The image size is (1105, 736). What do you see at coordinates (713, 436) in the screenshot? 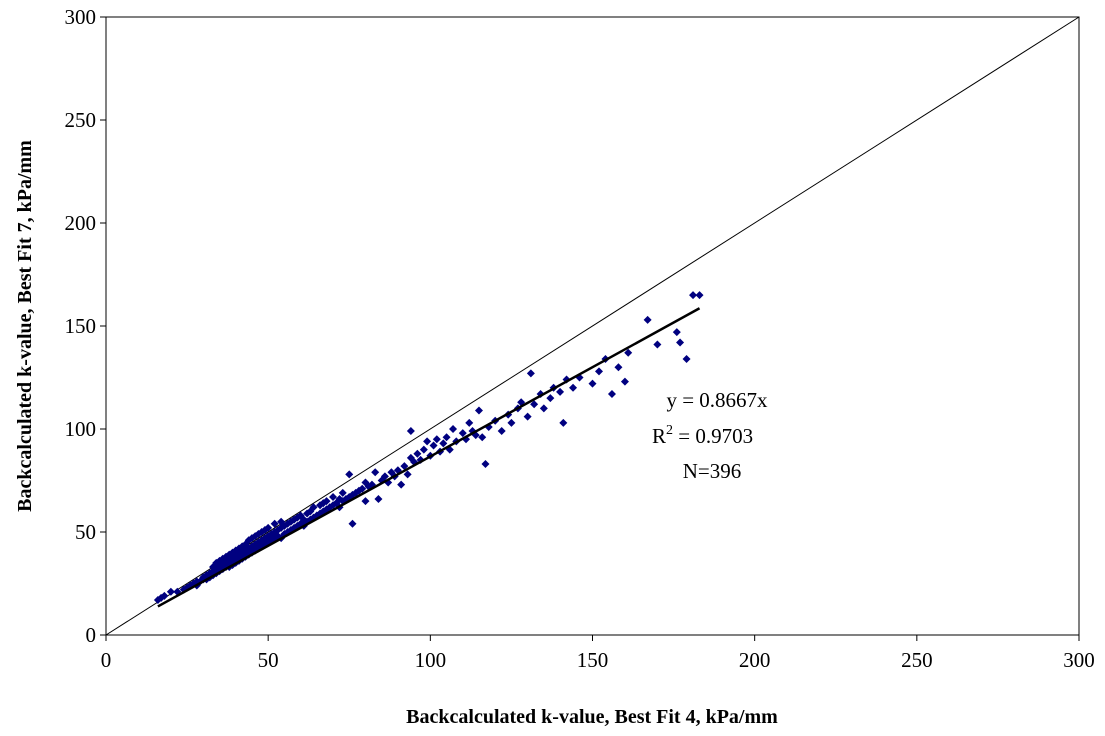
I see `r-squared-value: = 0.9703` at bounding box center [713, 436].